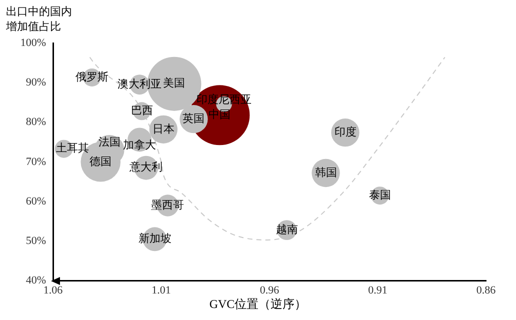 The image size is (516, 320). Describe the element at coordinates (155, 239) in the screenshot. I see `series-label: 新加坡` at that location.